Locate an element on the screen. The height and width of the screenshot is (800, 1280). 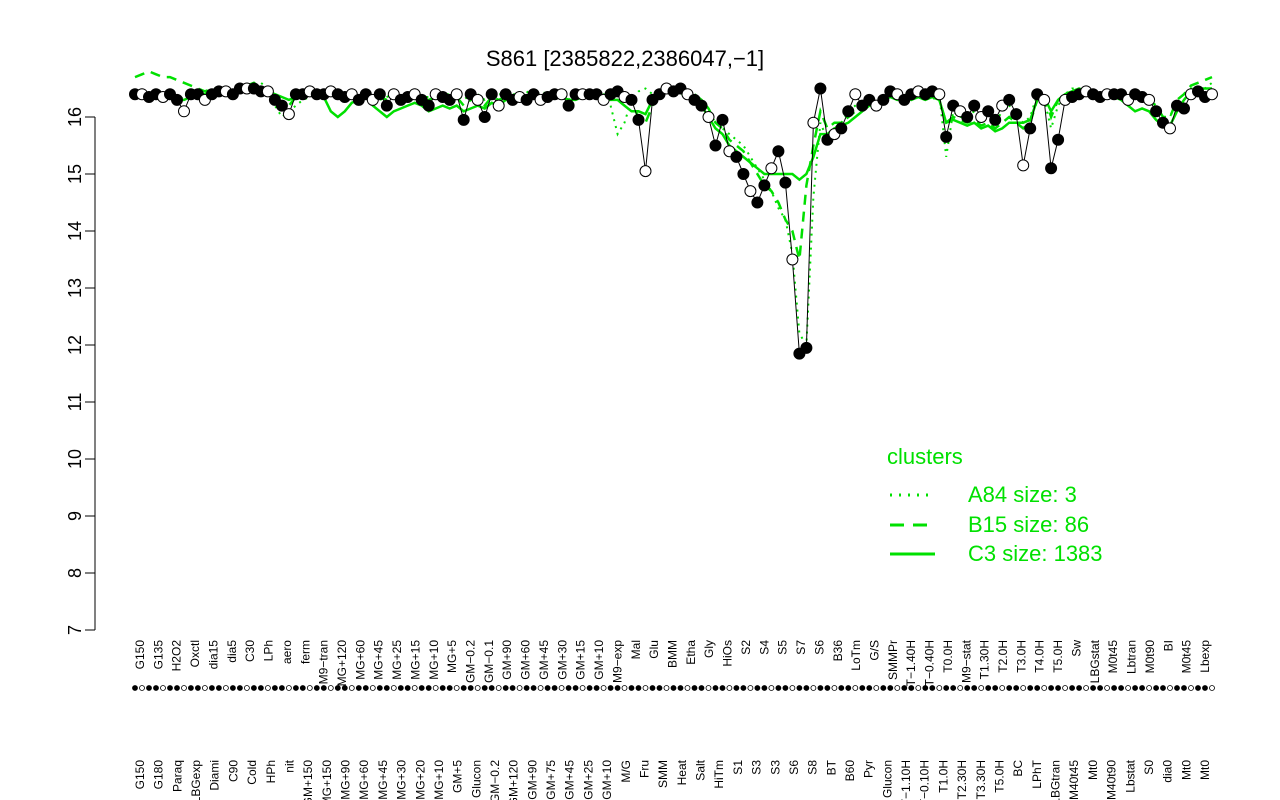
y-tick-label: 8 is located at coordinates (75, 573).